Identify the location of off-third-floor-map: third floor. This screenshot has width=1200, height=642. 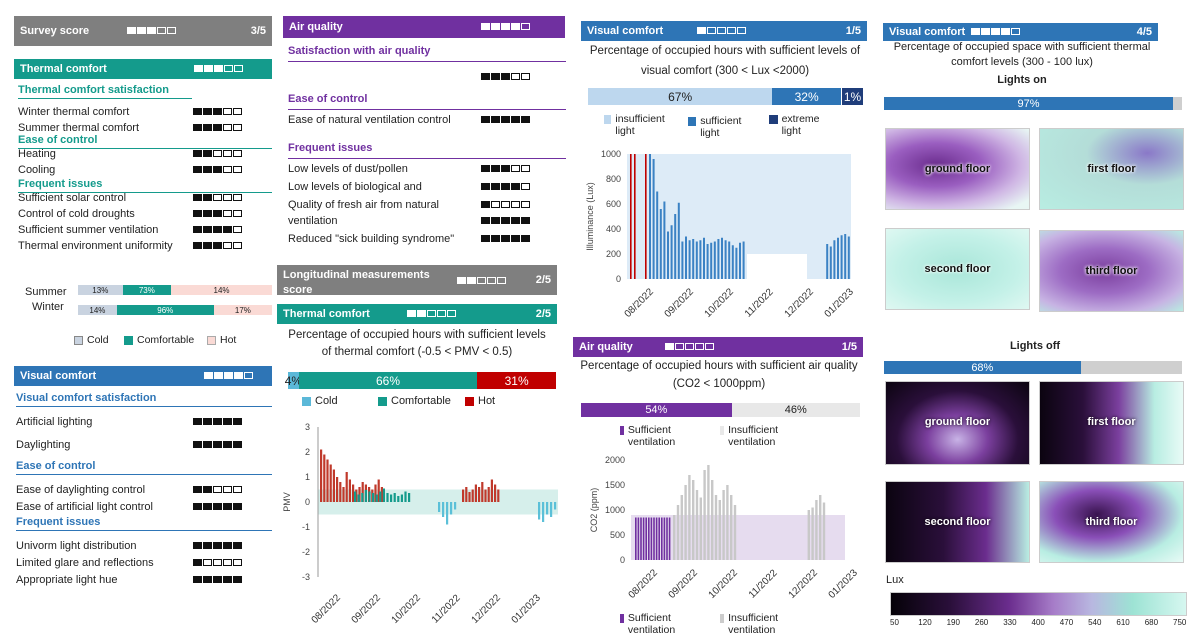
(1111, 522).